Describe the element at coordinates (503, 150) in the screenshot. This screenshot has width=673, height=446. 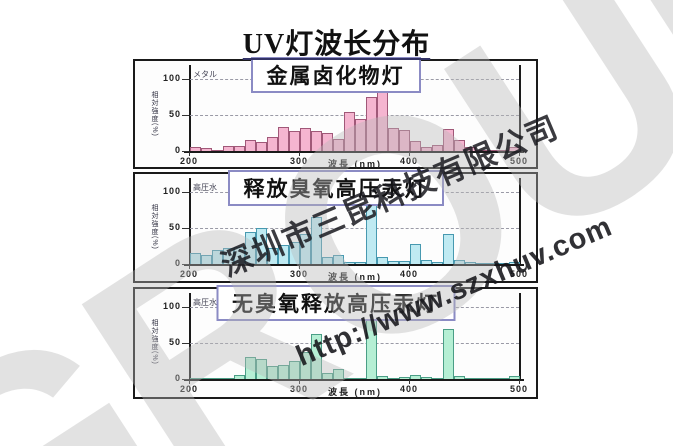
I see `bar-480nm` at that location.